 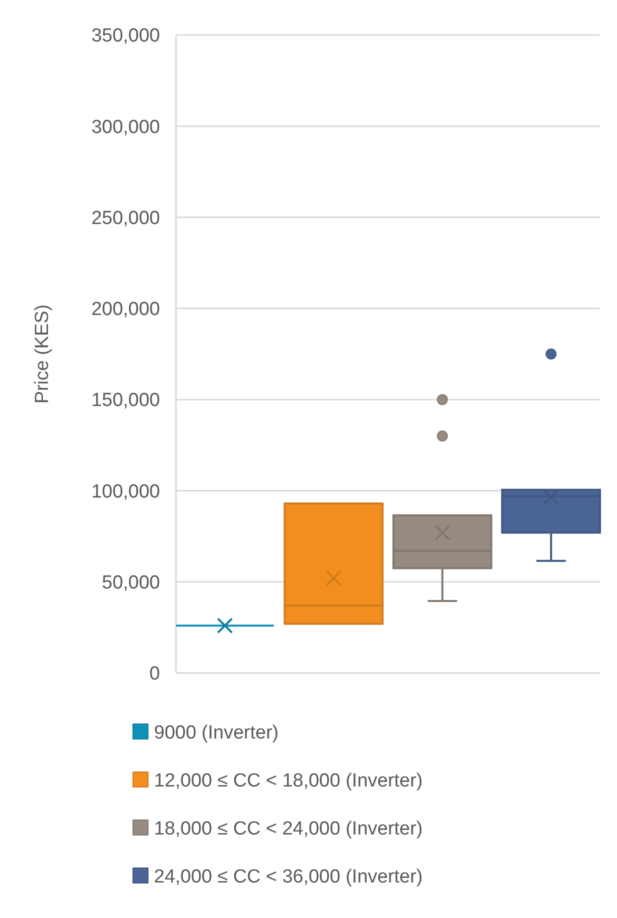 I want to click on legend-label: 24,000 ≤ CC < 36,000 (Inverter), so click(x=288, y=877).